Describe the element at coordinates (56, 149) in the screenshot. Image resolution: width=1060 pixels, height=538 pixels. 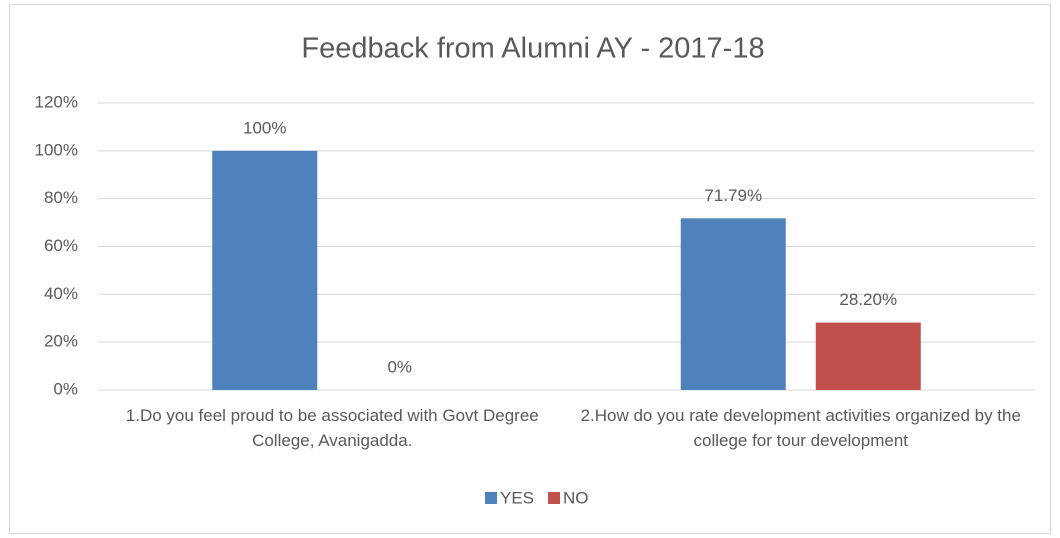
I see `y-tick-label: 100%` at that location.